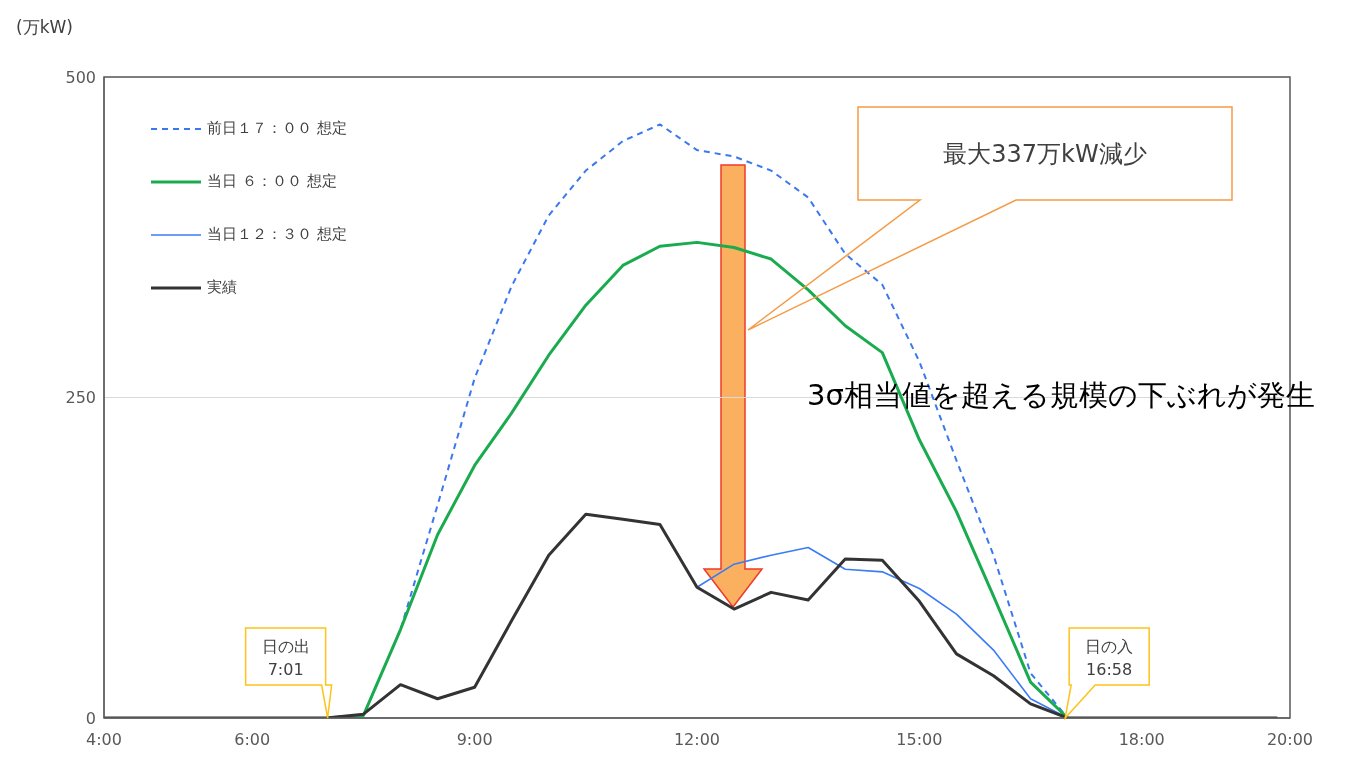 The width and height of the screenshot is (1359, 765). Describe the element at coordinates (222, 287) in the screenshot. I see `legend-label: 実績` at that location.